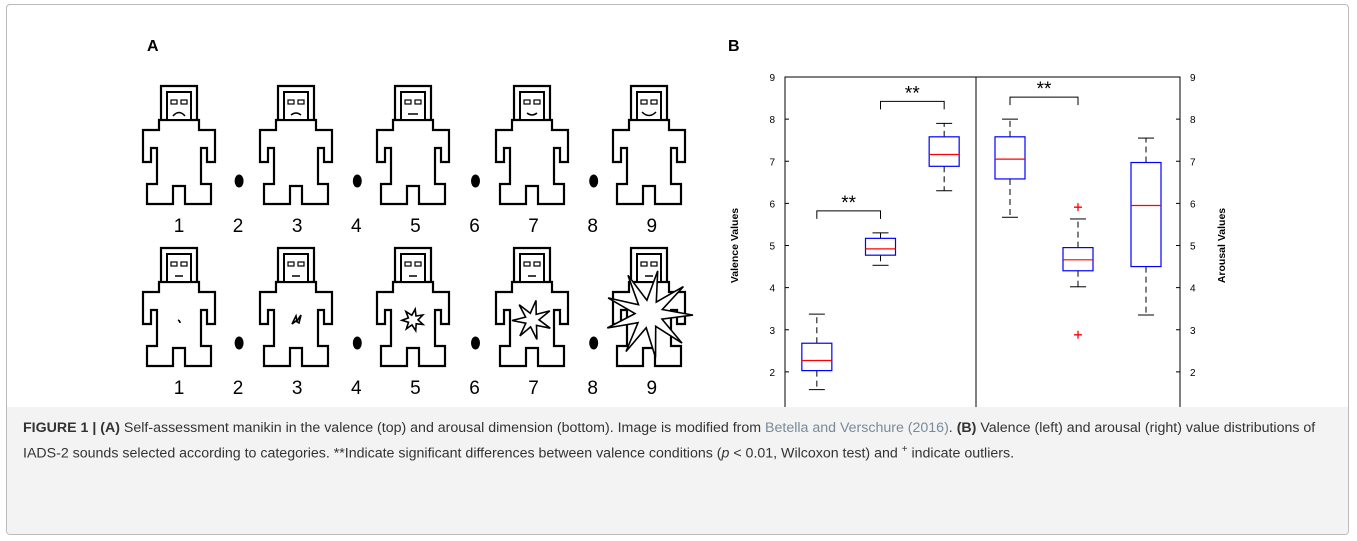 The image size is (1357, 541). Describe the element at coordinates (179, 226) in the screenshot. I see `scale-number: 1` at that location.